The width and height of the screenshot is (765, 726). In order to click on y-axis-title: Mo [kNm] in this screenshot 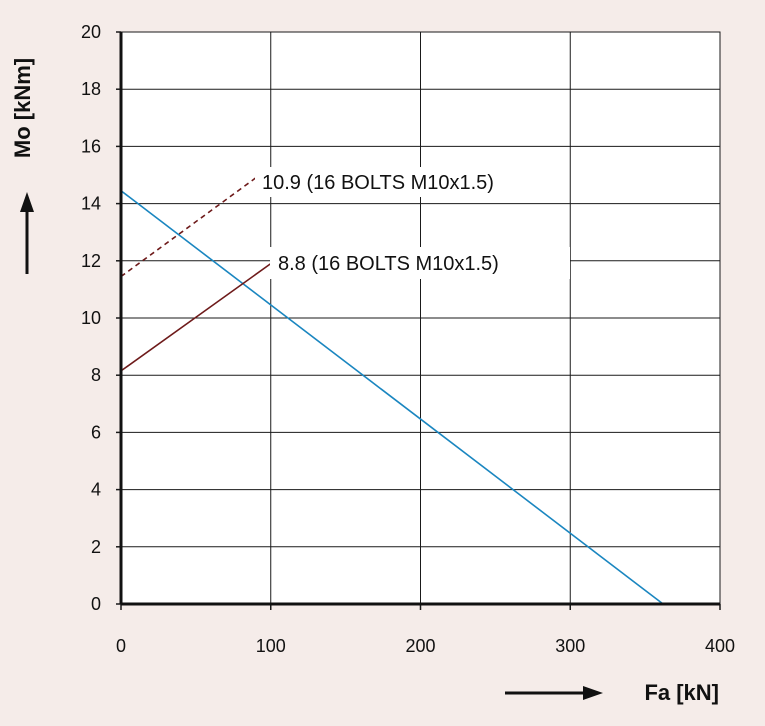, I will do `click(22, 108)`.